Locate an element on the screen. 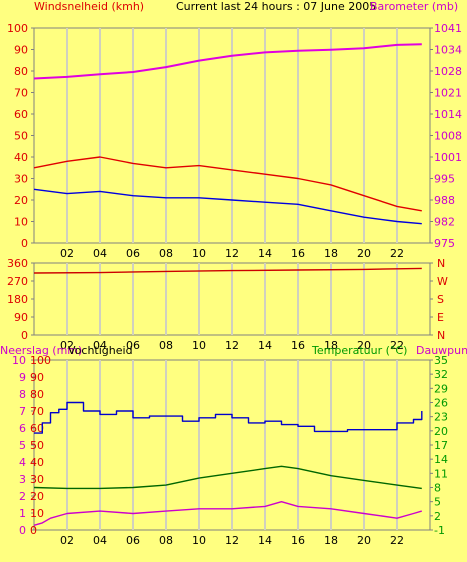 The image size is (467, 562). y-right-tick-label: E is located at coordinates (440, 317).